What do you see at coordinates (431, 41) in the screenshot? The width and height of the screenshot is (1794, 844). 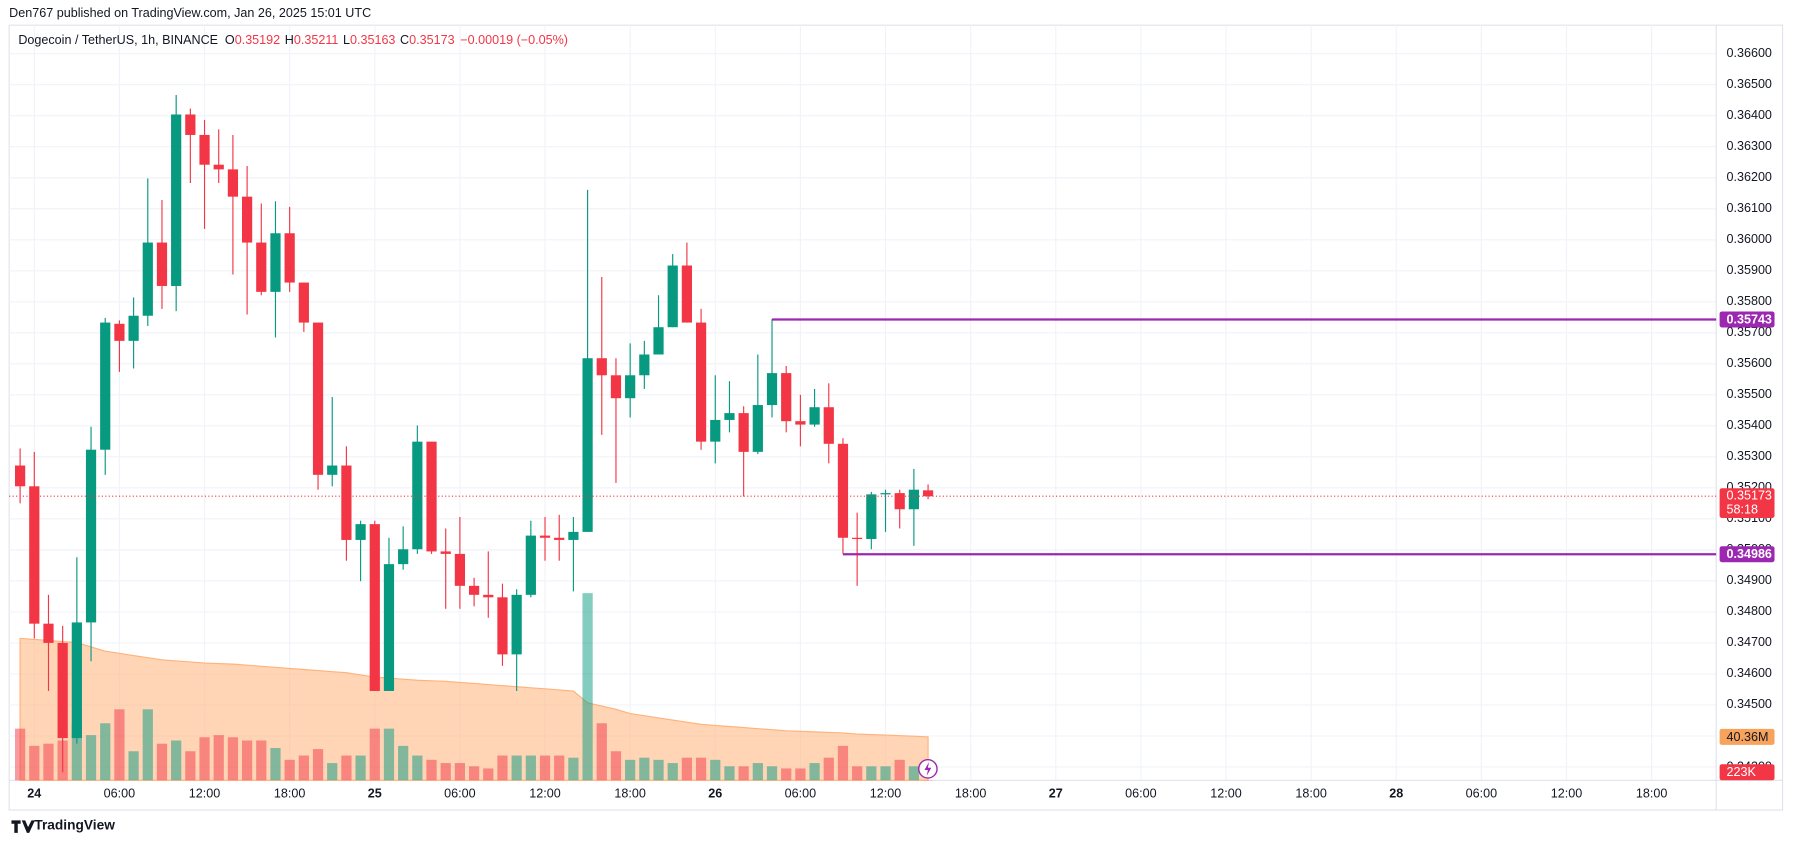 I see `legend-value: 0.35173` at bounding box center [431, 41].